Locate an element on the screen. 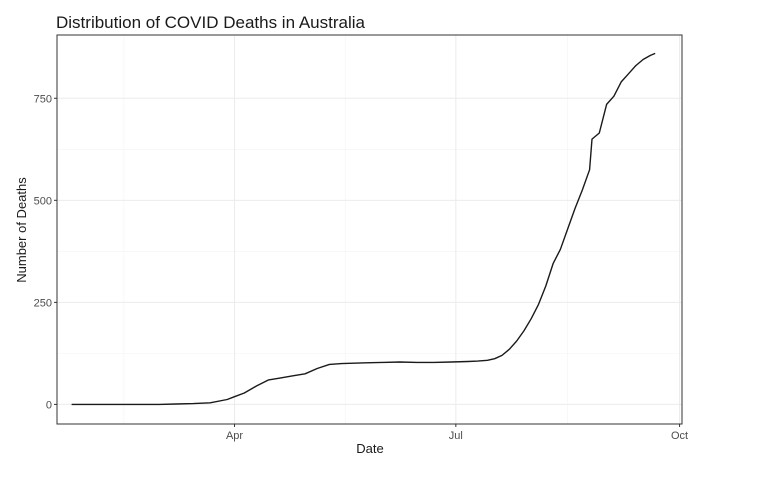  x-axis-title: Date is located at coordinates (369, 448).